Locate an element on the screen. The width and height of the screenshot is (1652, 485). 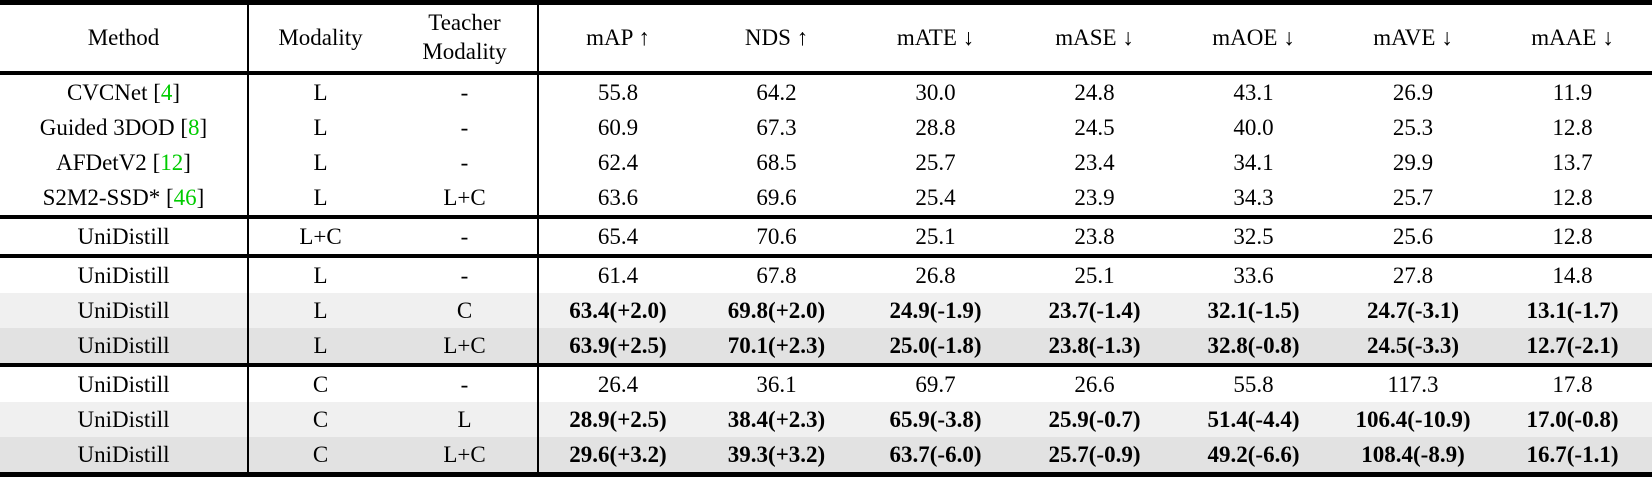
mate-value-cell: 26.8 is located at coordinates (935, 273).